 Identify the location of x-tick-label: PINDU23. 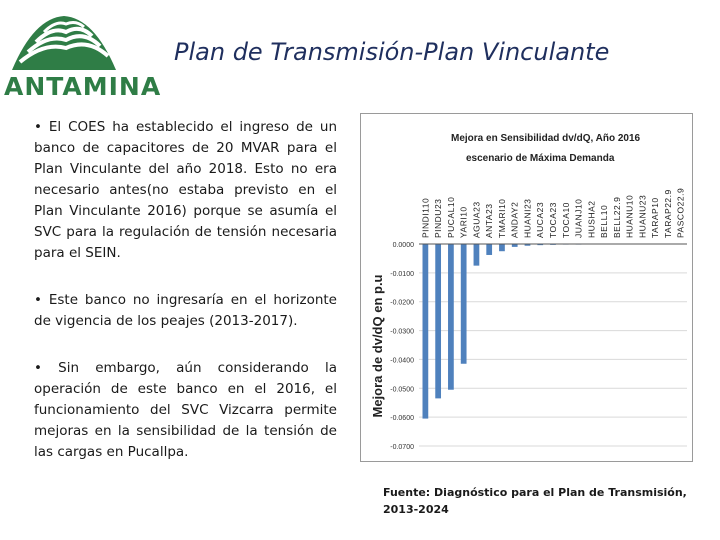
(438, 218).